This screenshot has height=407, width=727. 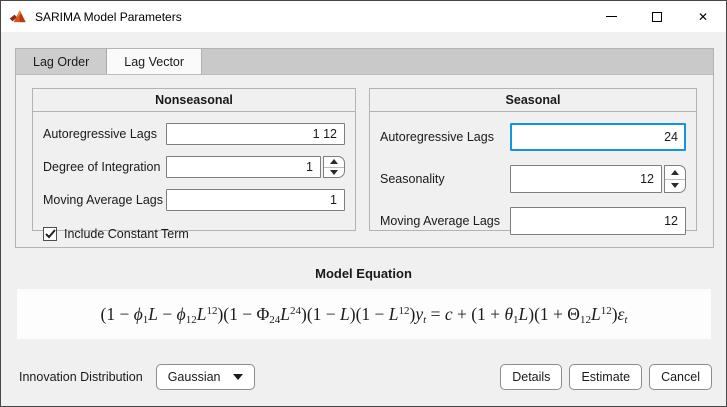 What do you see at coordinates (100, 134) in the screenshot?
I see `nonseasonal-ar-lags-label: Autoregressive Lags` at bounding box center [100, 134].